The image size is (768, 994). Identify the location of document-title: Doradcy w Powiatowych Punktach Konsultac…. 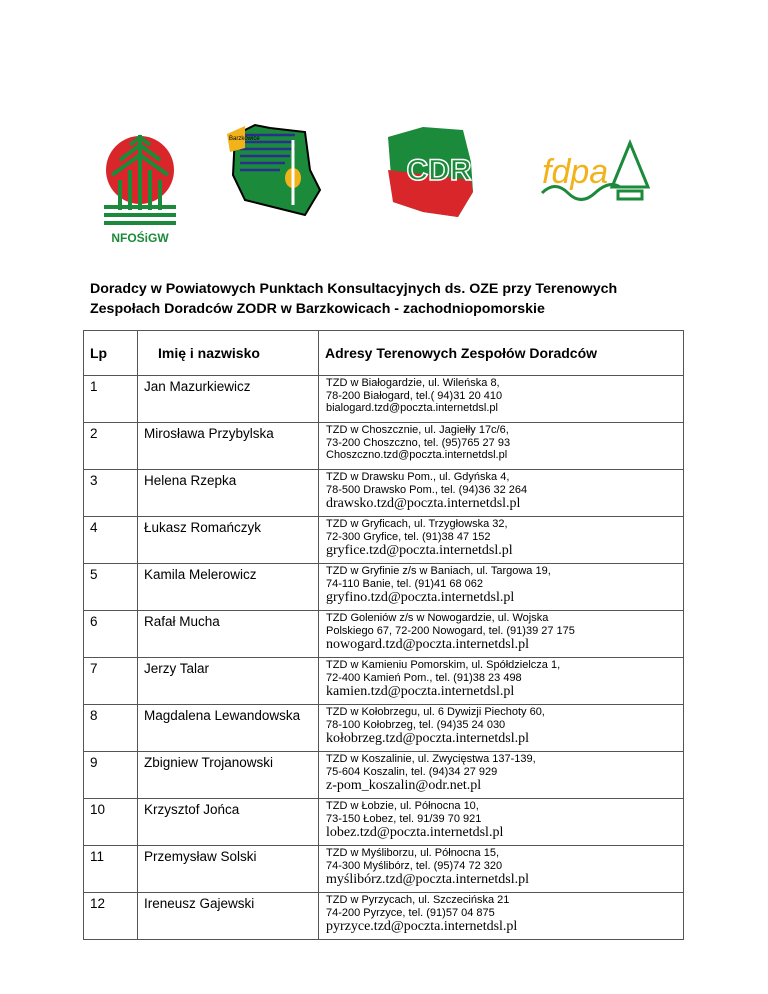
(354, 299).